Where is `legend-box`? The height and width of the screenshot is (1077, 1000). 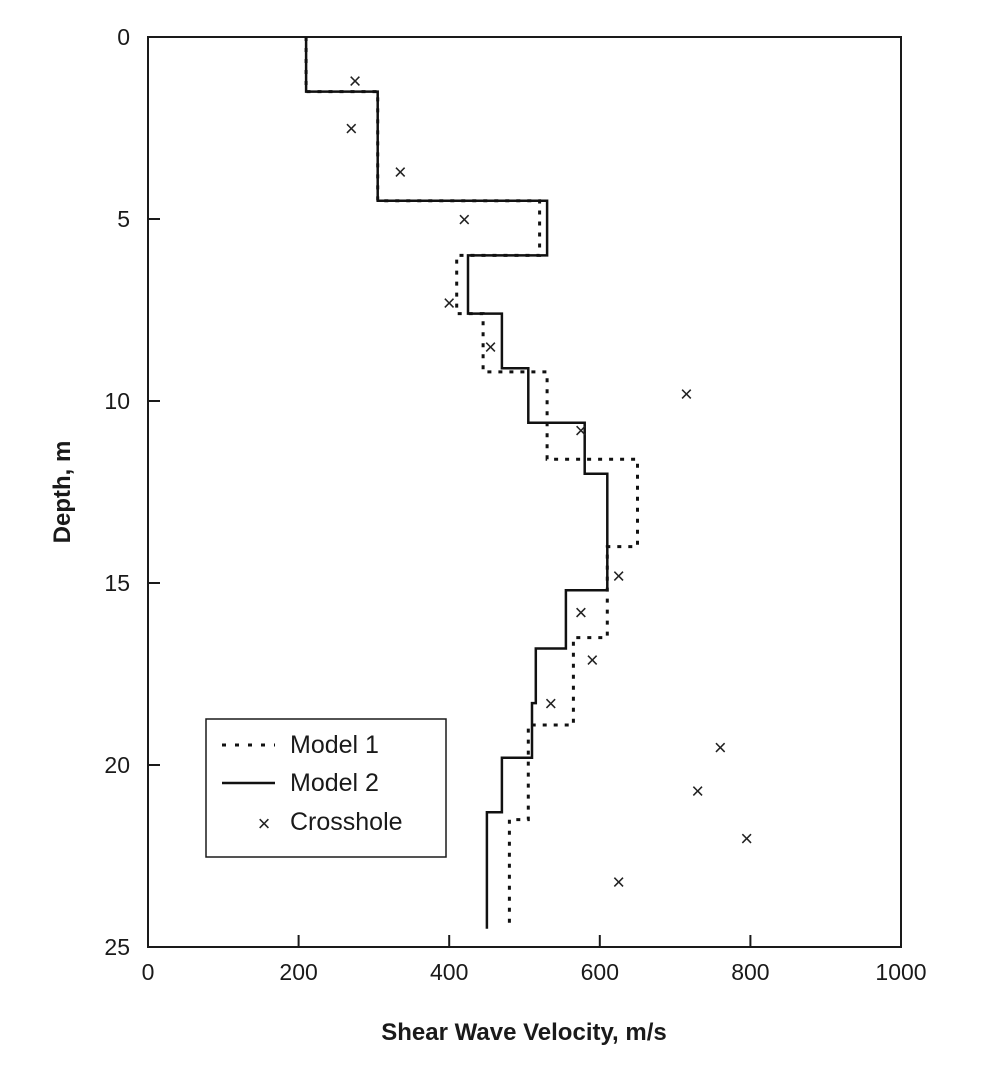 legend-box is located at coordinates (326, 788).